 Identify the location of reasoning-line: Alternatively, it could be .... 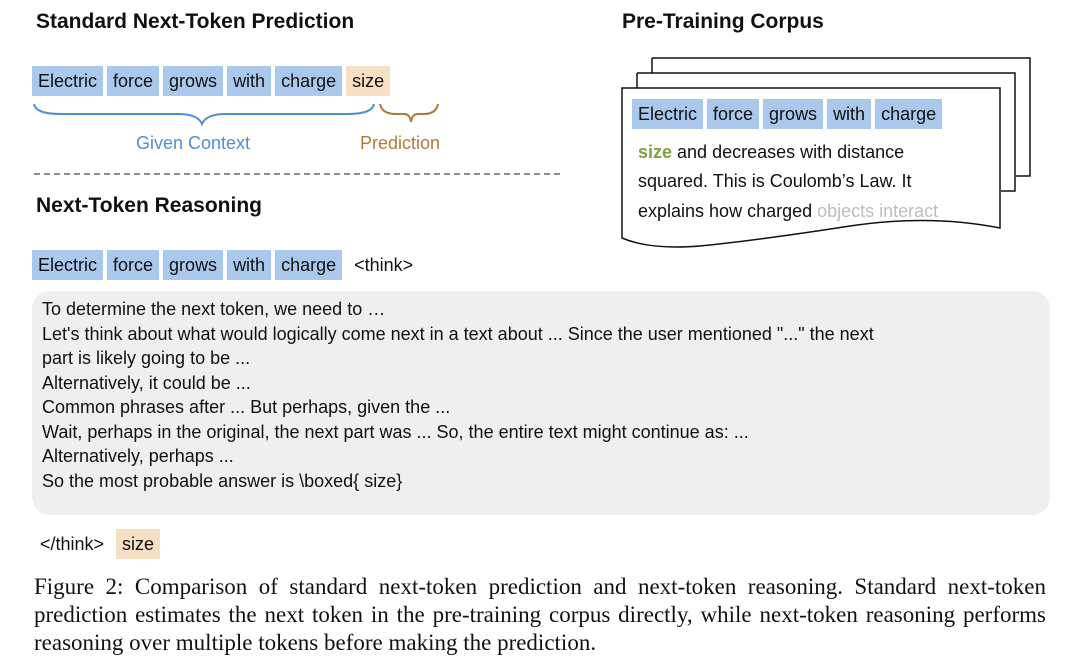
(146, 382).